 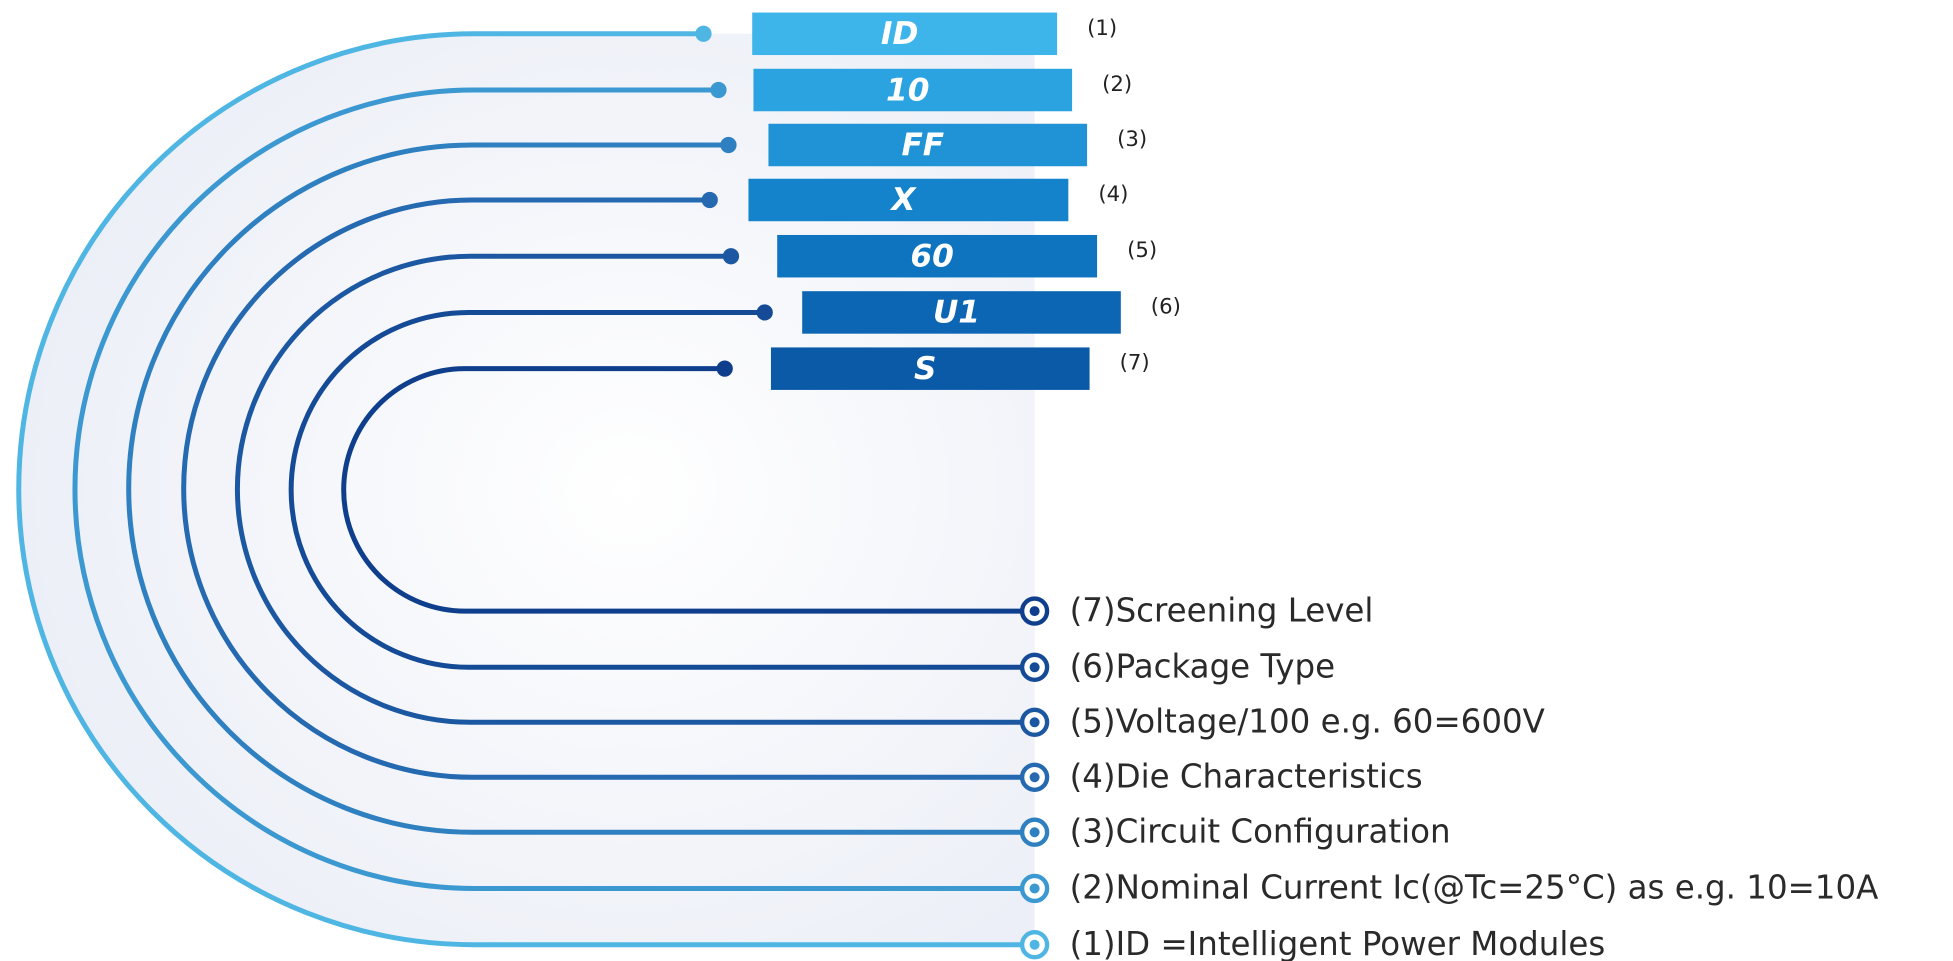 What do you see at coordinates (1222, 610) in the screenshot?
I see `description: (7)Screening Level` at bounding box center [1222, 610].